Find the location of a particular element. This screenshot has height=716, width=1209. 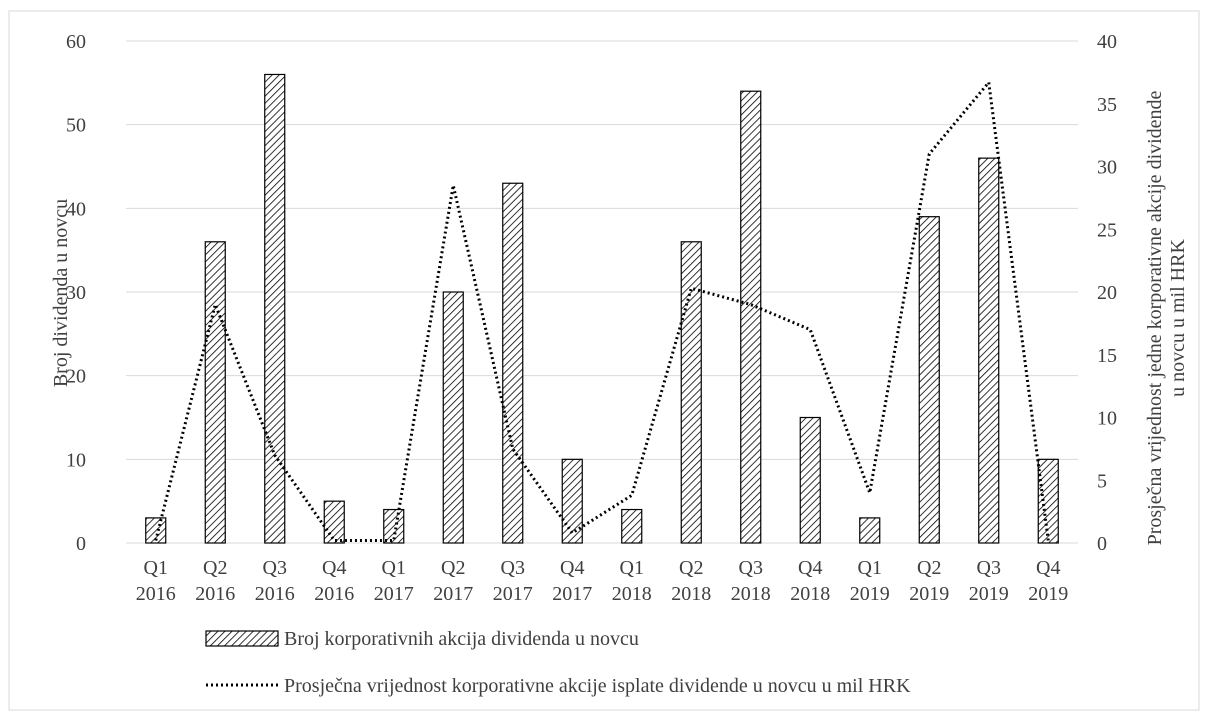

y-tick-label-left: 10 is located at coordinates (76, 460).